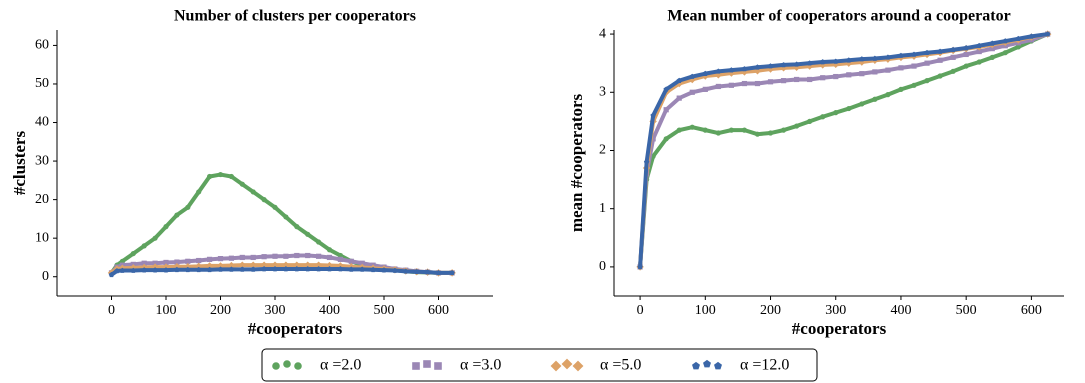  Describe the element at coordinates (42, 122) in the screenshot. I see `y-tick-label: 40` at that location.